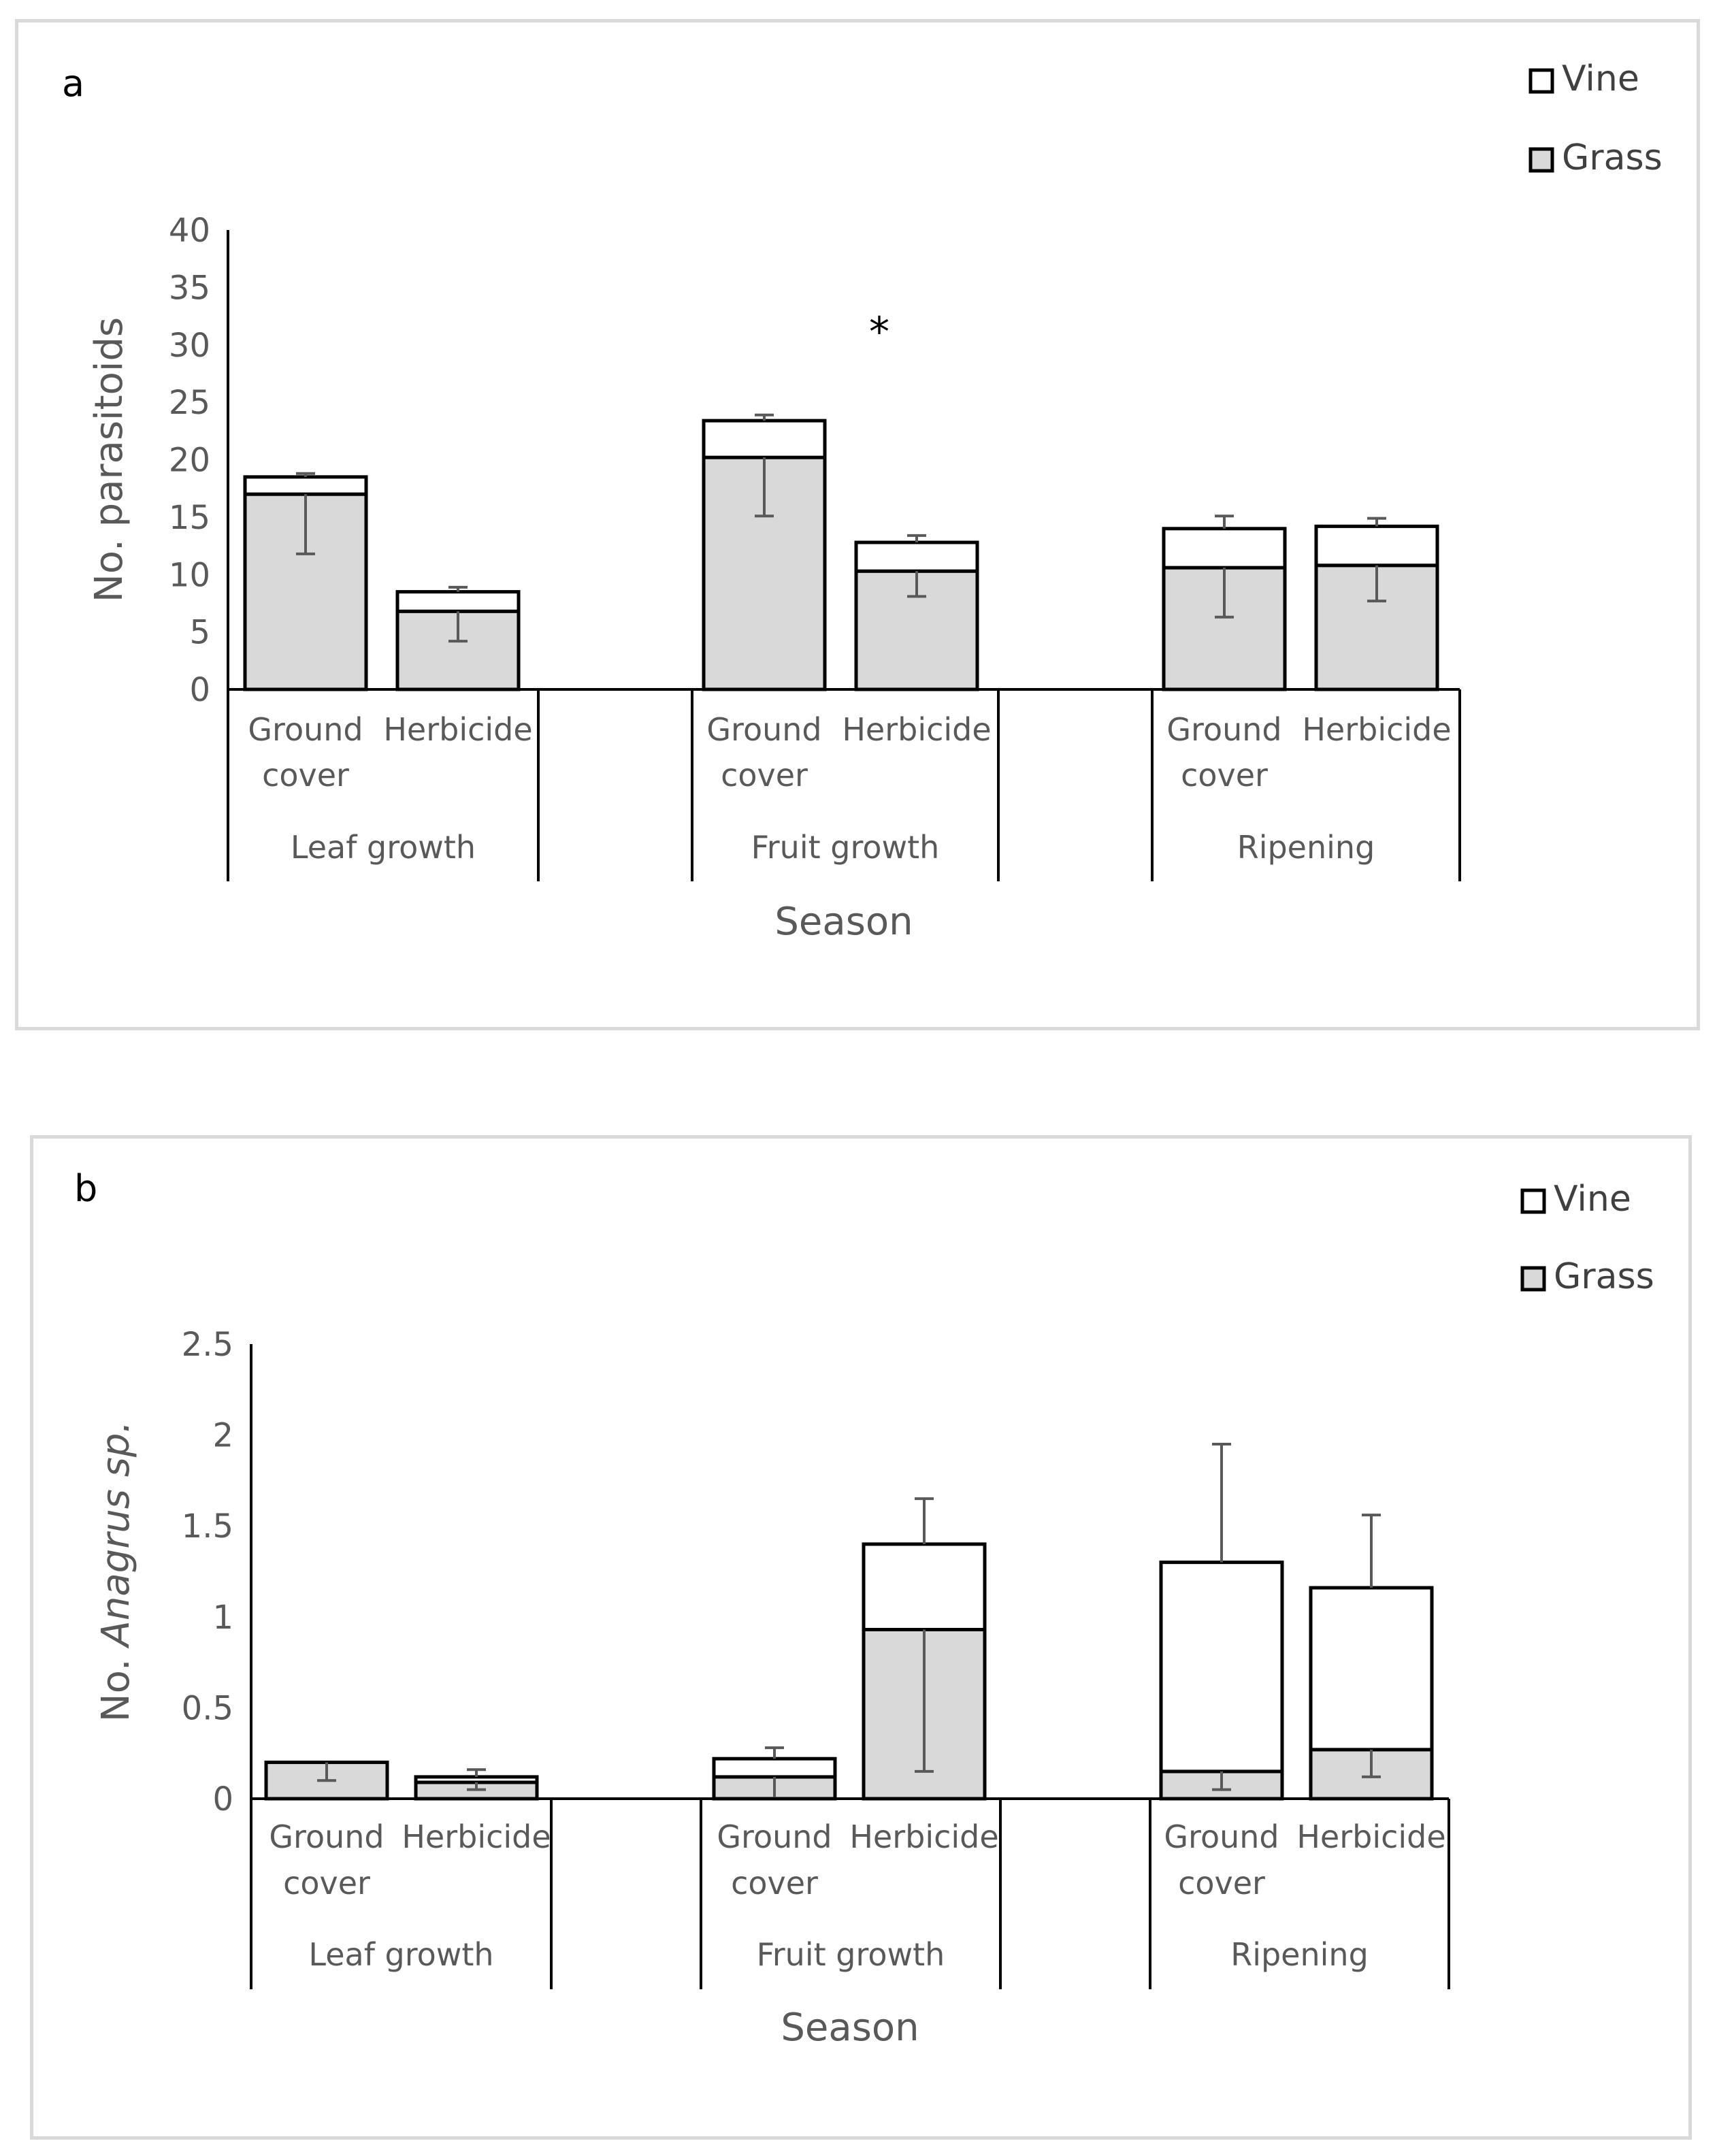 This screenshot has height=2156, width=1717. I want to click on y-axis-title-italic: Anagrus sp., so click(116, 1535).